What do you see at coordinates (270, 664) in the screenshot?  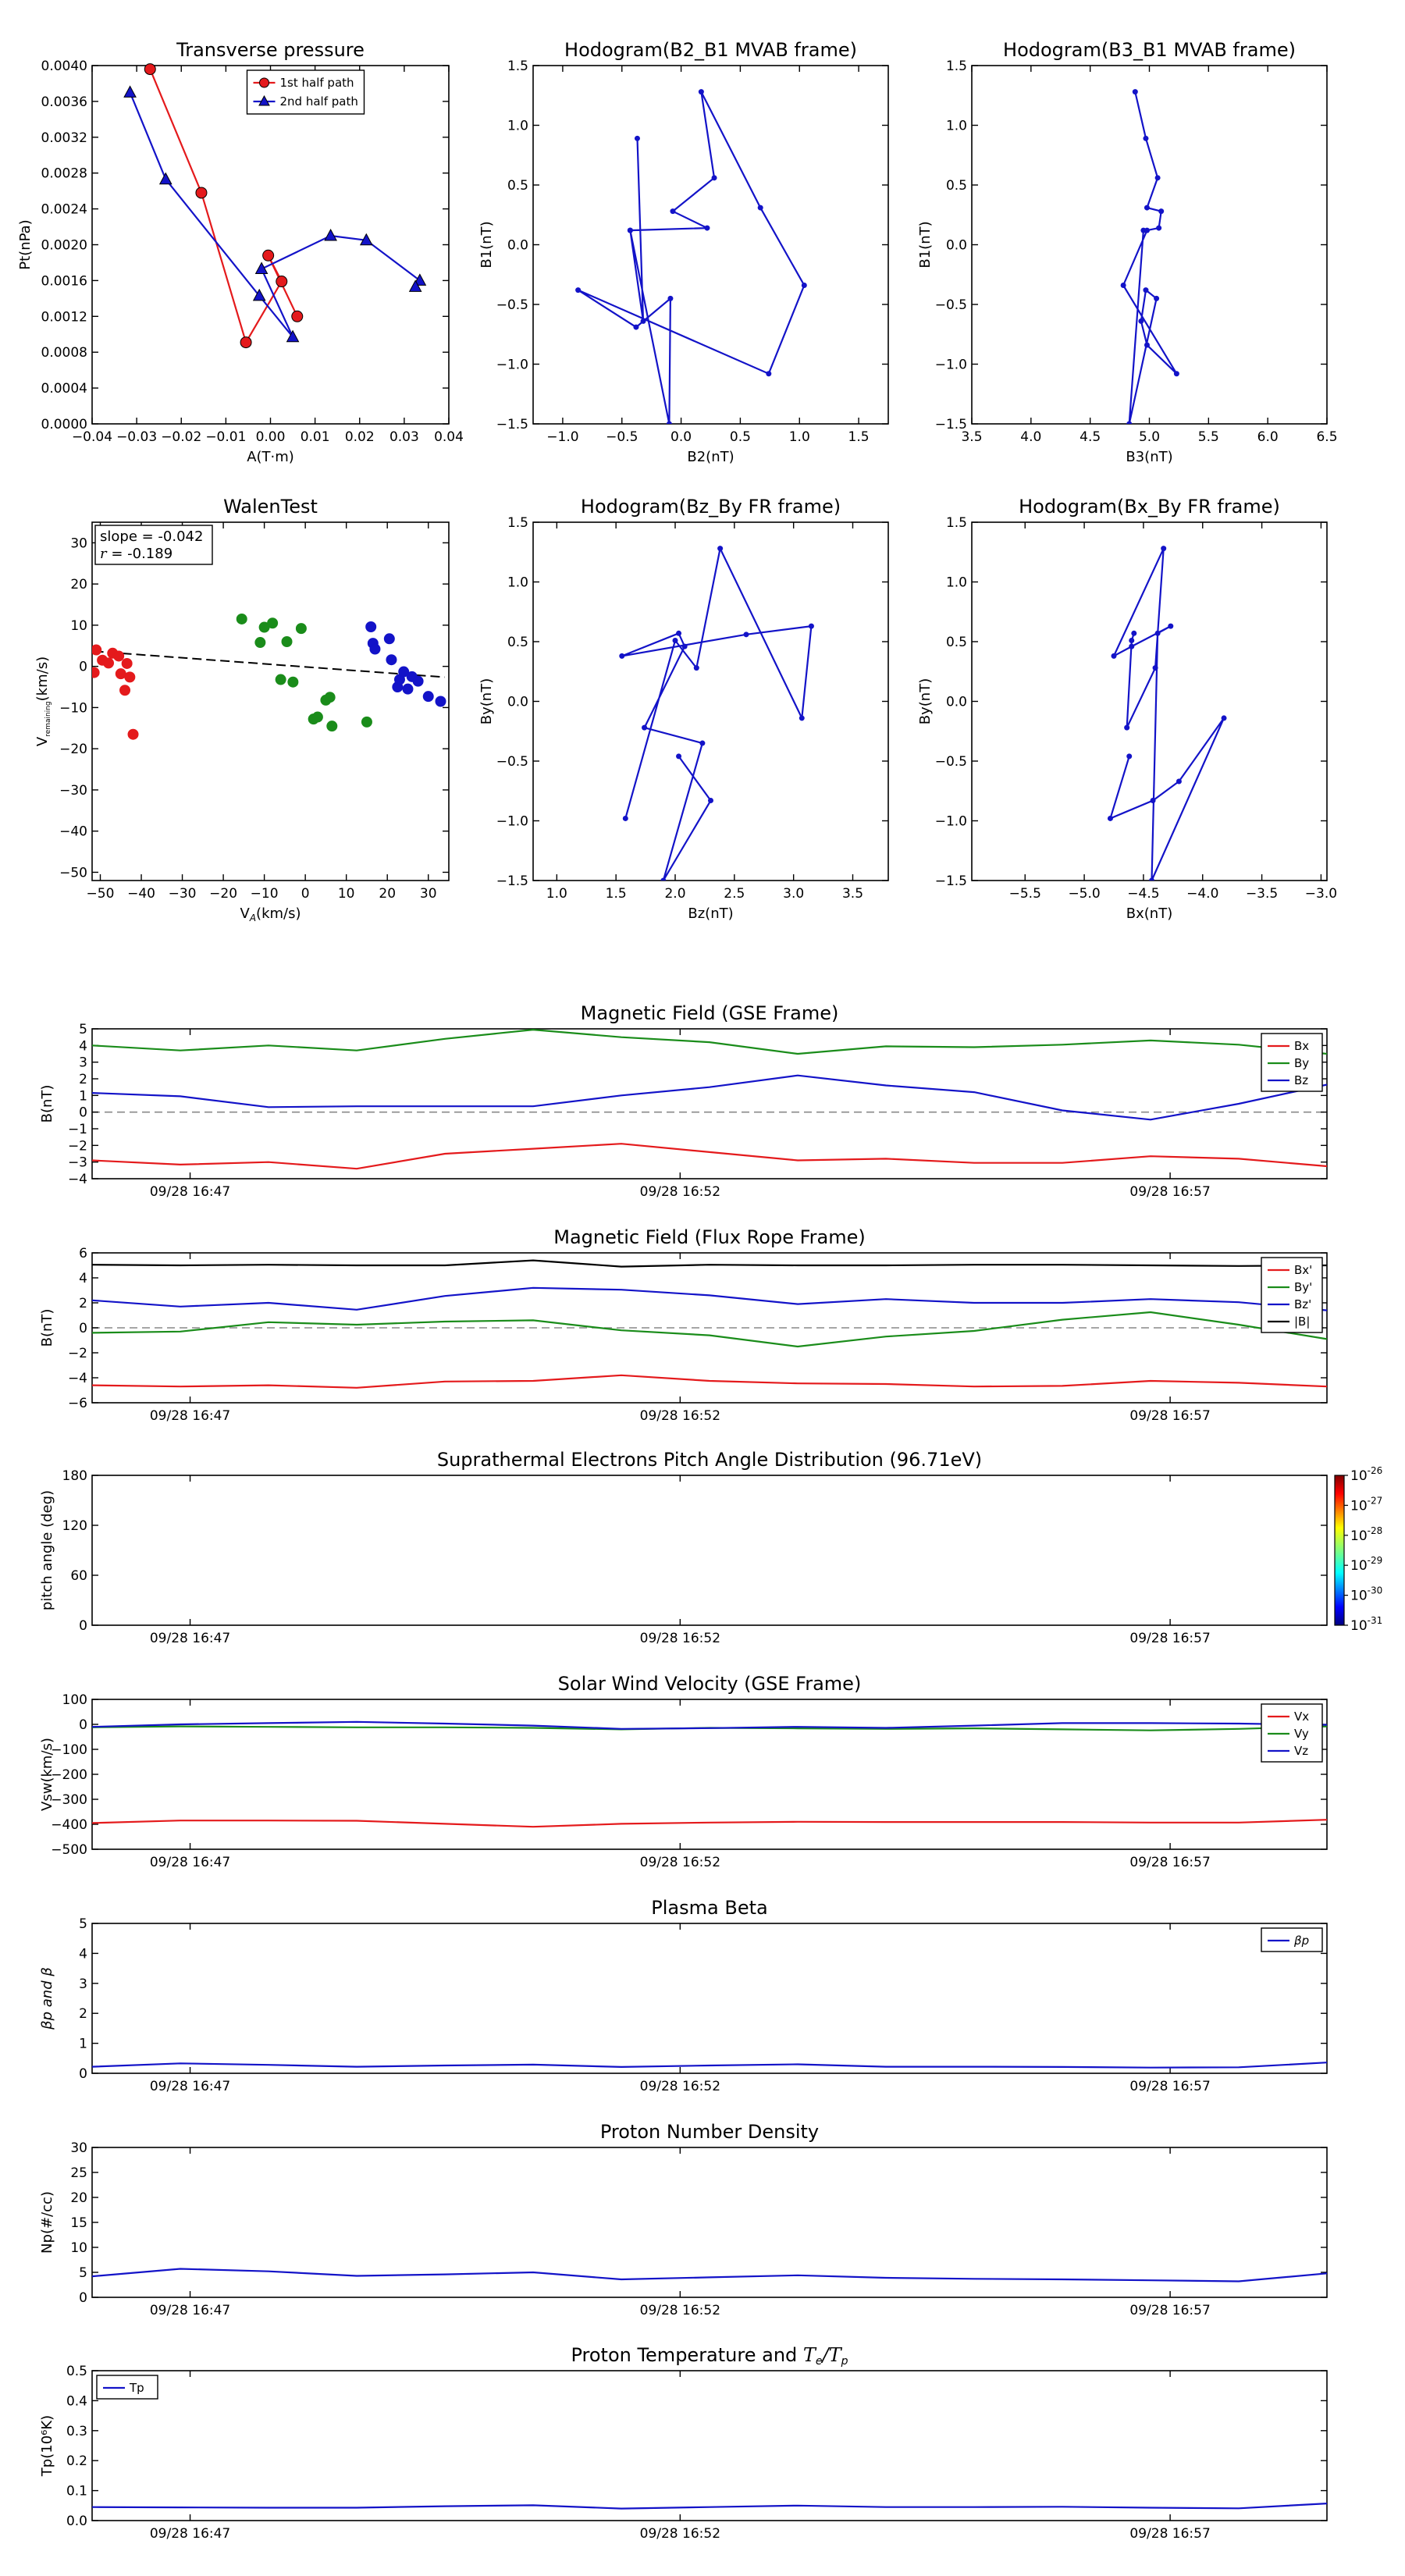 I see `fit-line` at bounding box center [270, 664].